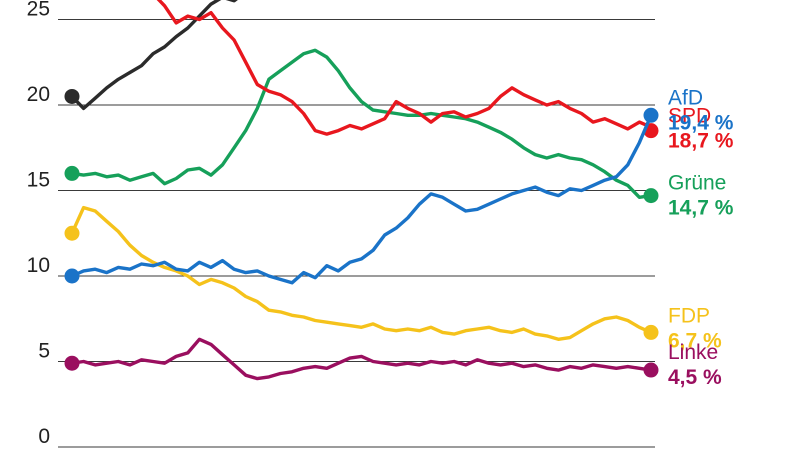 Image resolution: width=800 pixels, height=449 pixels. I want to click on series-line-linke, so click(361, 359).